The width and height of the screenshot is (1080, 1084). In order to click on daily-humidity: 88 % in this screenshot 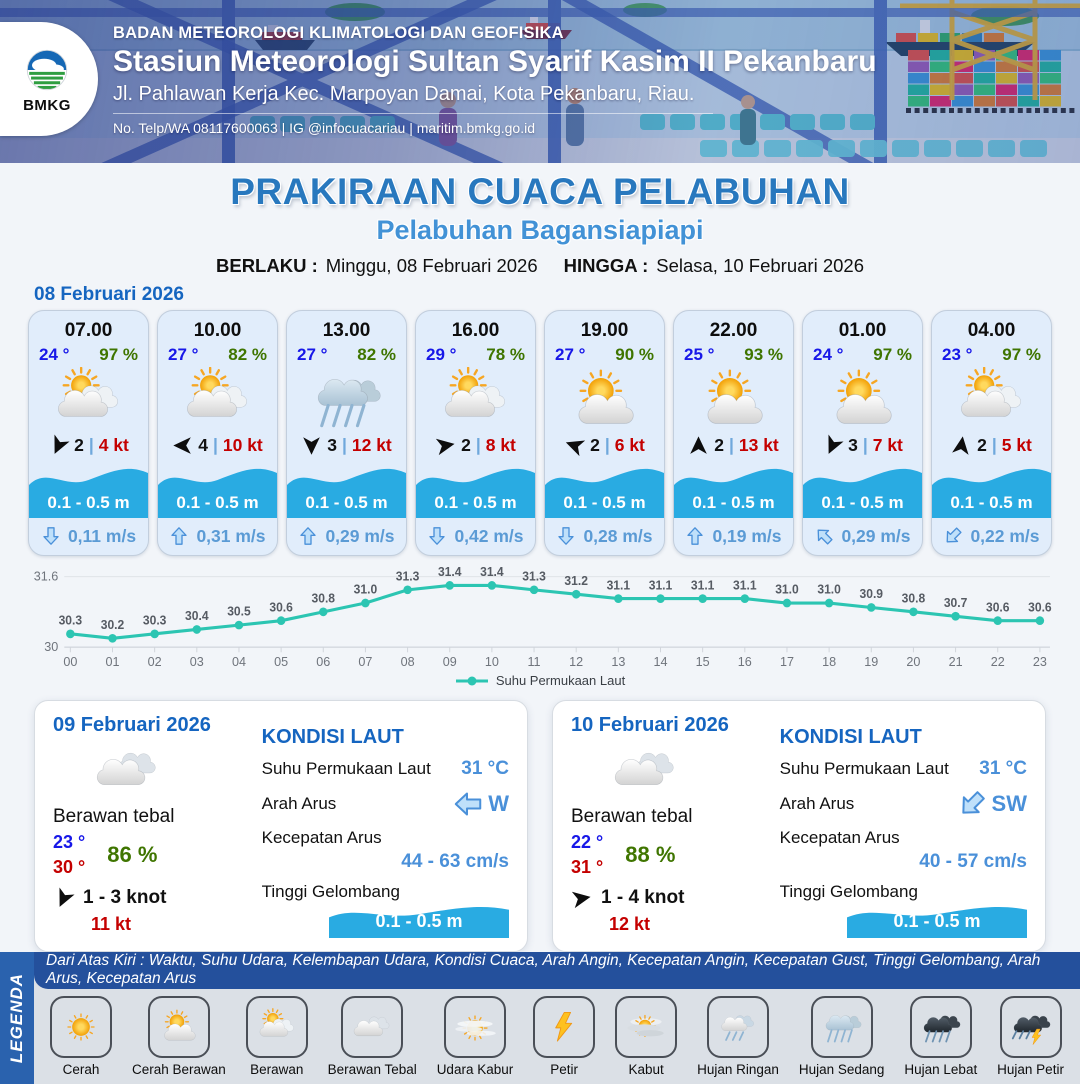, I will do `click(650, 855)`.